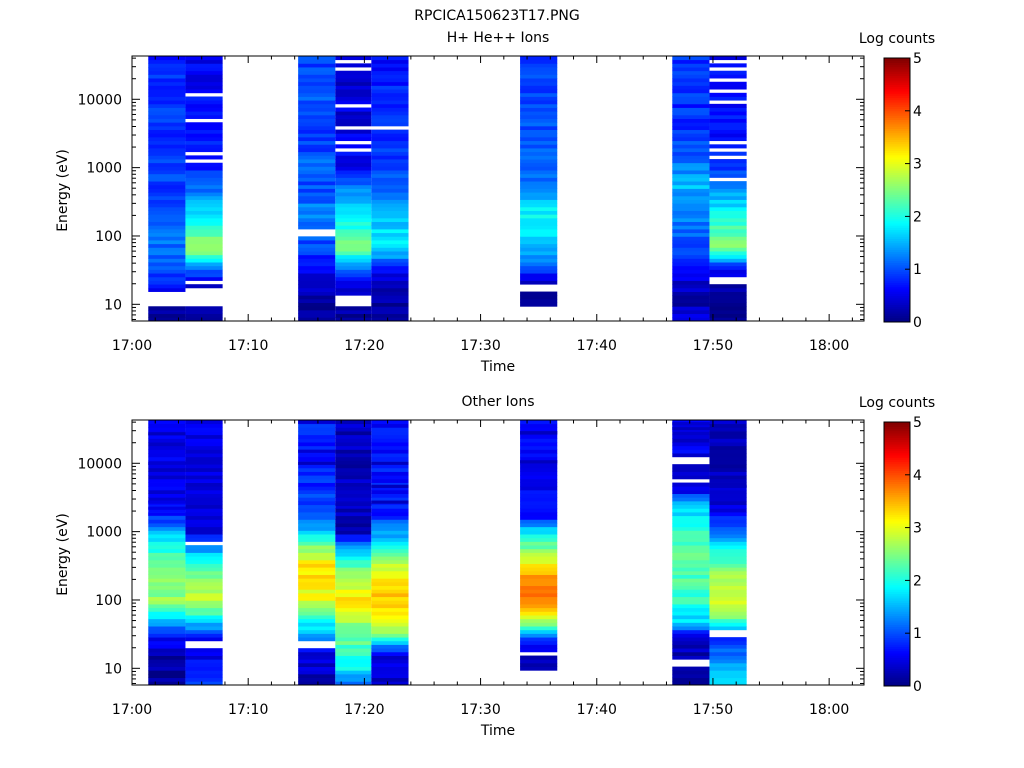  What do you see at coordinates (597, 346) in the screenshot?
I see `x-tick-label: 17:40` at bounding box center [597, 346].